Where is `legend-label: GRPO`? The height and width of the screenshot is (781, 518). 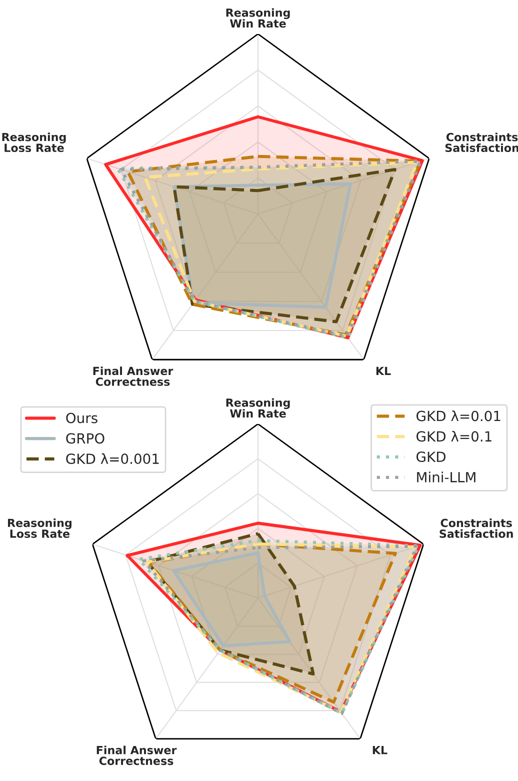 legend-label: GRPO is located at coordinates (85, 438).